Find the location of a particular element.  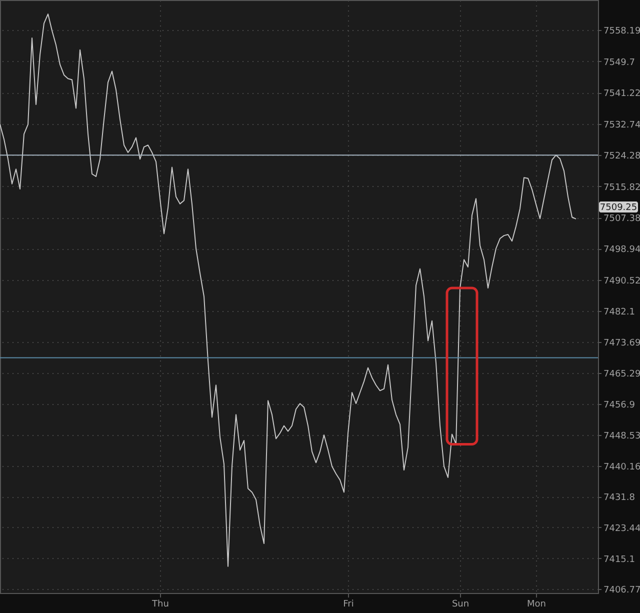

y-tick-label: 7448.53 is located at coordinates (622, 436).